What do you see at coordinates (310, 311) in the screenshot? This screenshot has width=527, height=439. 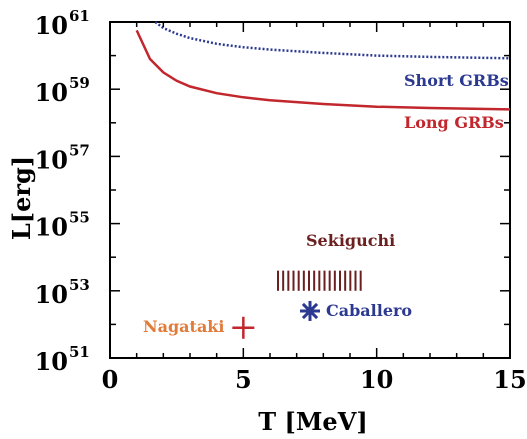 I see `marker-caballero` at bounding box center [310, 311].